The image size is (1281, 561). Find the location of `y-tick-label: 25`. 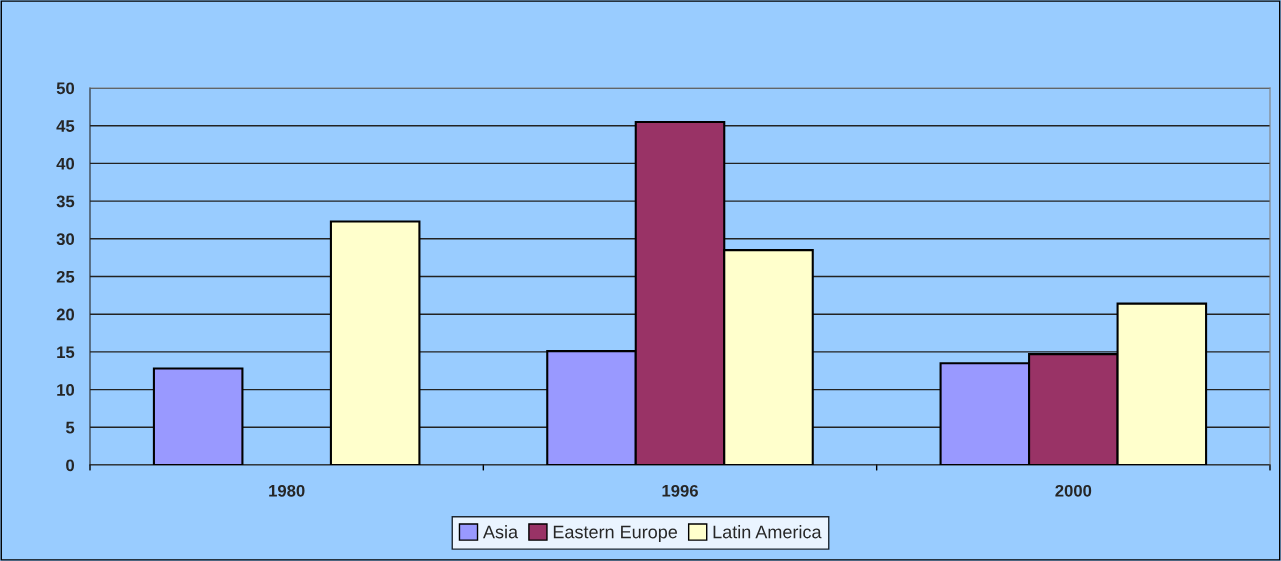

y-tick-label: 25 is located at coordinates (65, 276).